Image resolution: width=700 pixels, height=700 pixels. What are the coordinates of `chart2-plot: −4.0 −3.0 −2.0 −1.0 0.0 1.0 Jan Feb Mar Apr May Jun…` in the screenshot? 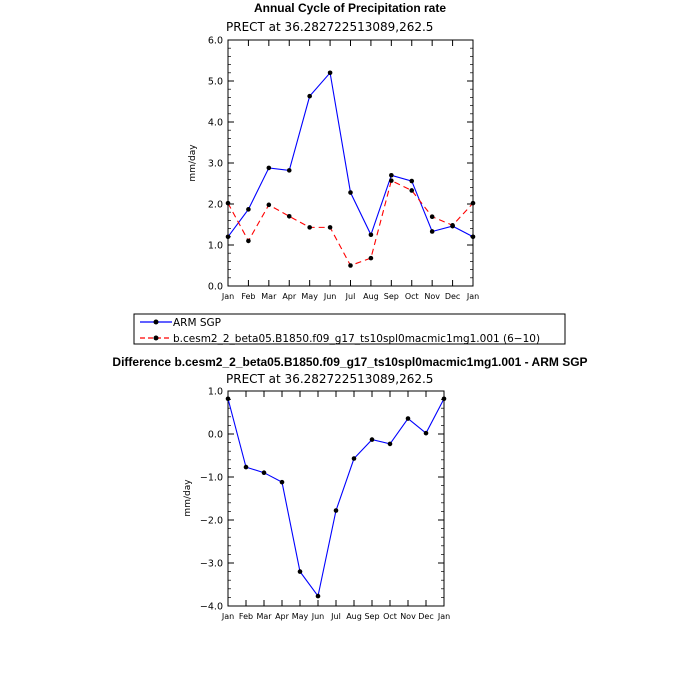 It's located at (325, 504).